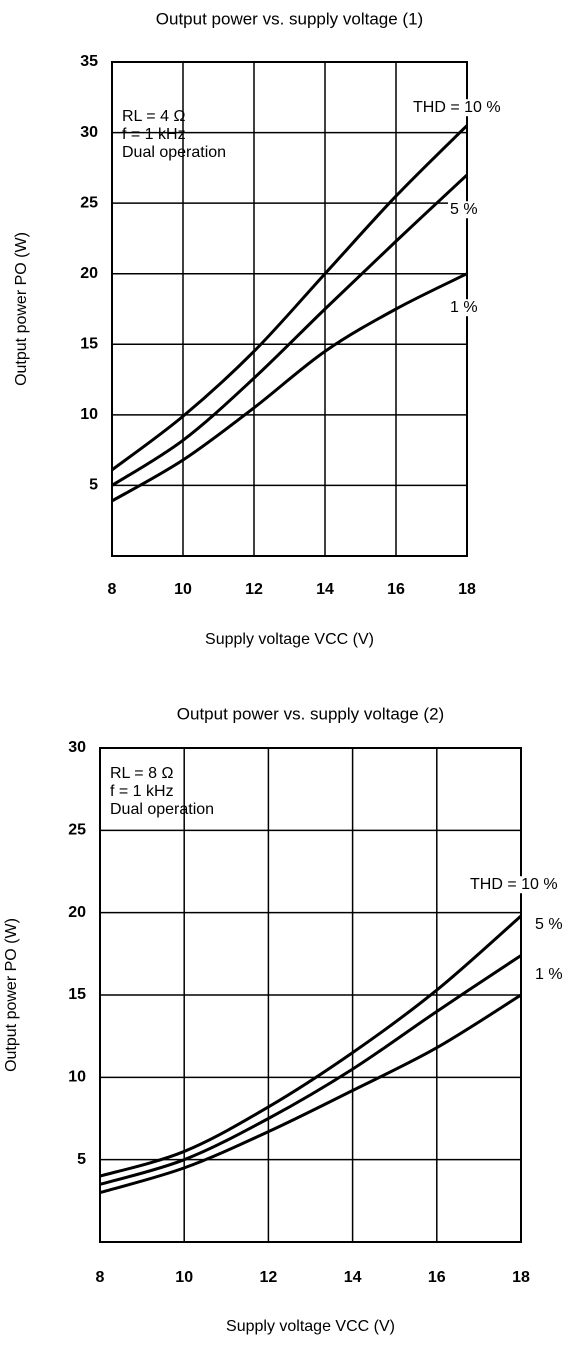 The height and width of the screenshot is (1345, 573). Describe the element at coordinates (141, 773) in the screenshot. I see `annotation: RL = 8 Ω` at that location.